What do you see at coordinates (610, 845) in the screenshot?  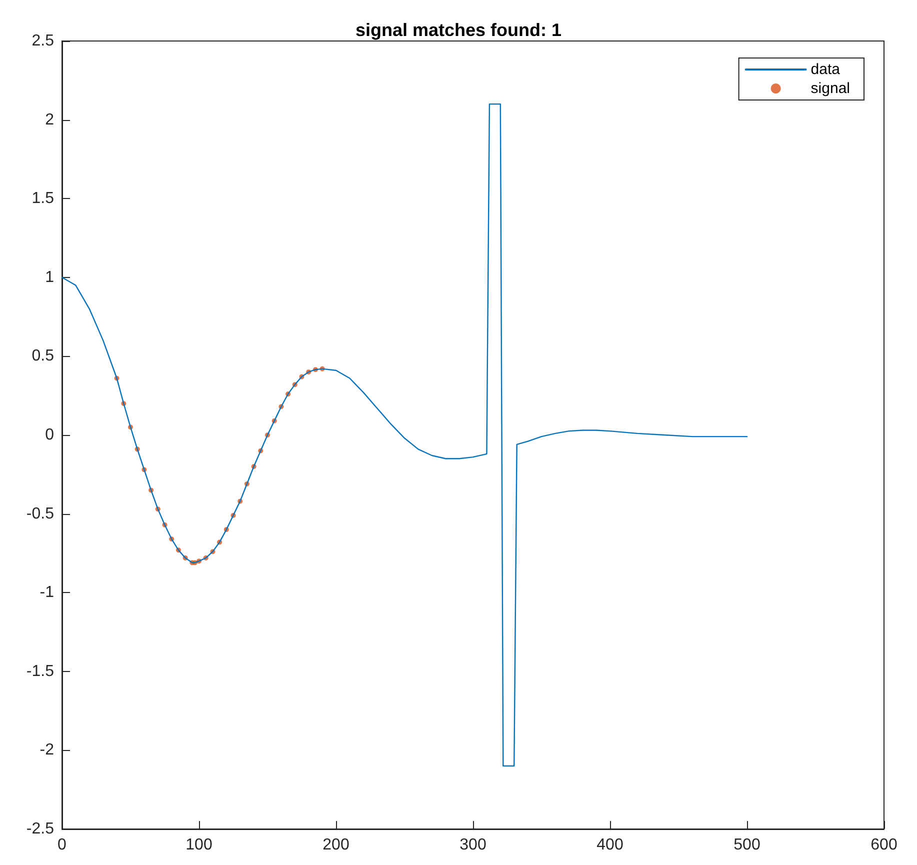 I see `x-tick-label: 400` at bounding box center [610, 845].